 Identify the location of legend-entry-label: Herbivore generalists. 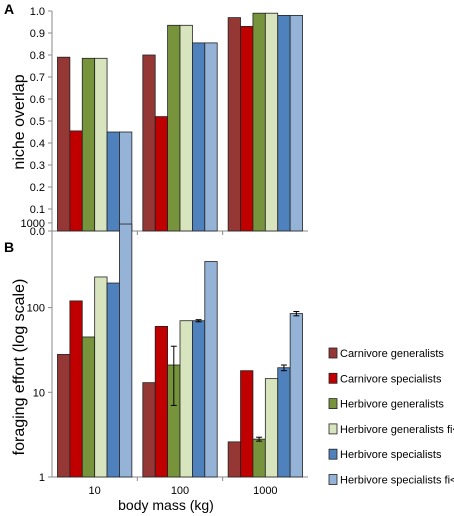
(392, 405).